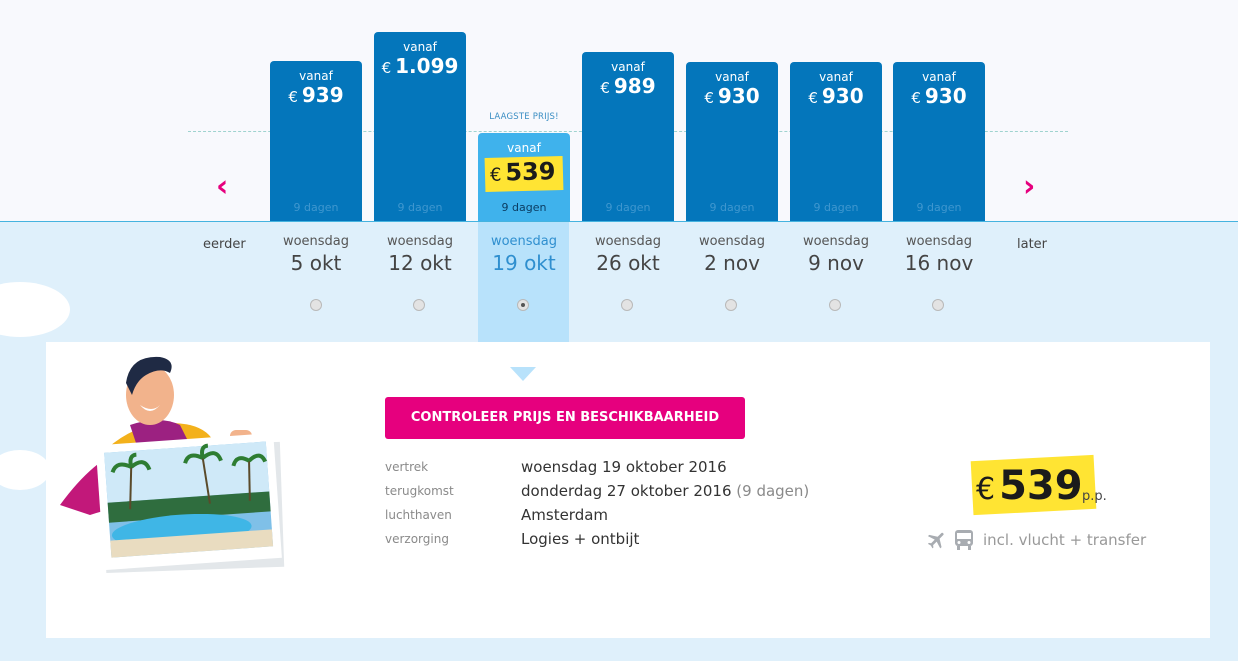  I want to click on later-link: later, so click(1032, 244).